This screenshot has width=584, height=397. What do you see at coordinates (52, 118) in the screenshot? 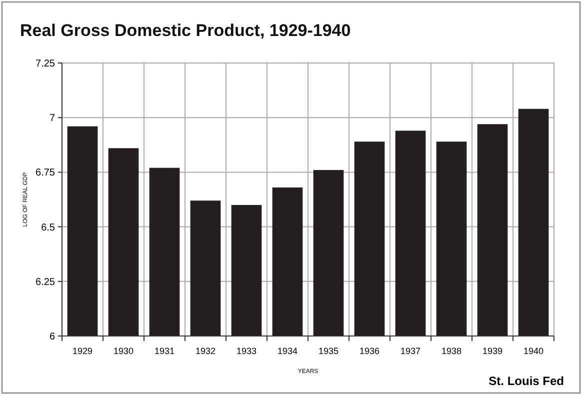
I see `y-tick-label: 7` at bounding box center [52, 118].